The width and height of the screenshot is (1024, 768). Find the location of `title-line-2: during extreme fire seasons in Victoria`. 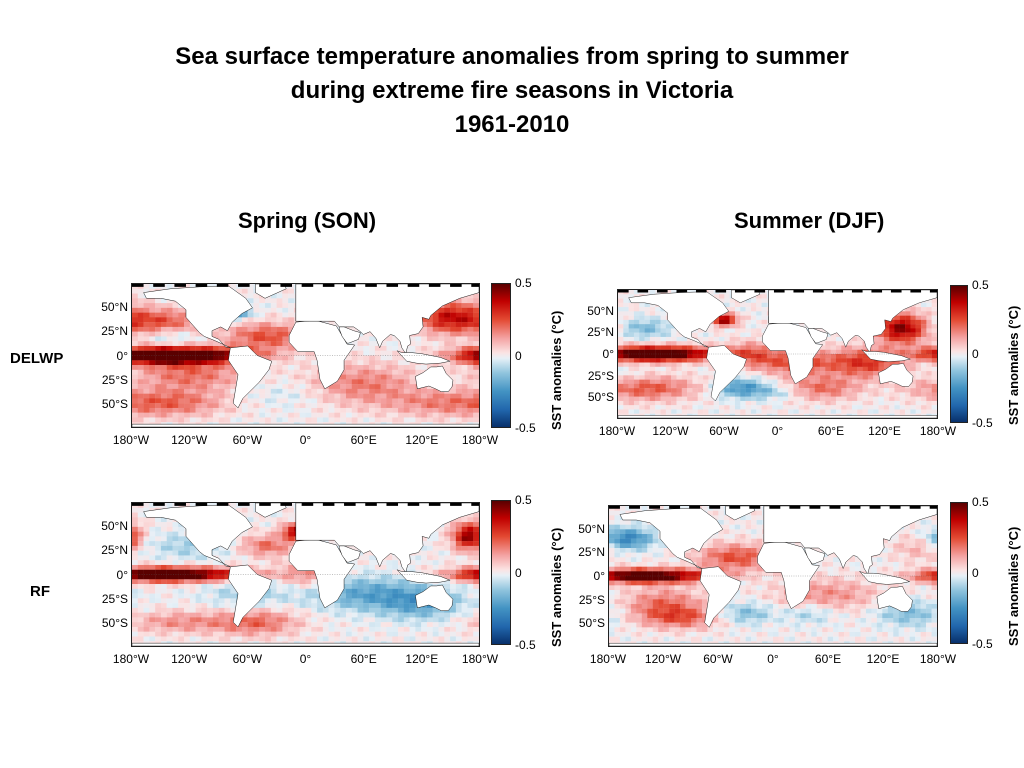

title-line-2: during extreme fire seasons in Victoria is located at coordinates (512, 90).